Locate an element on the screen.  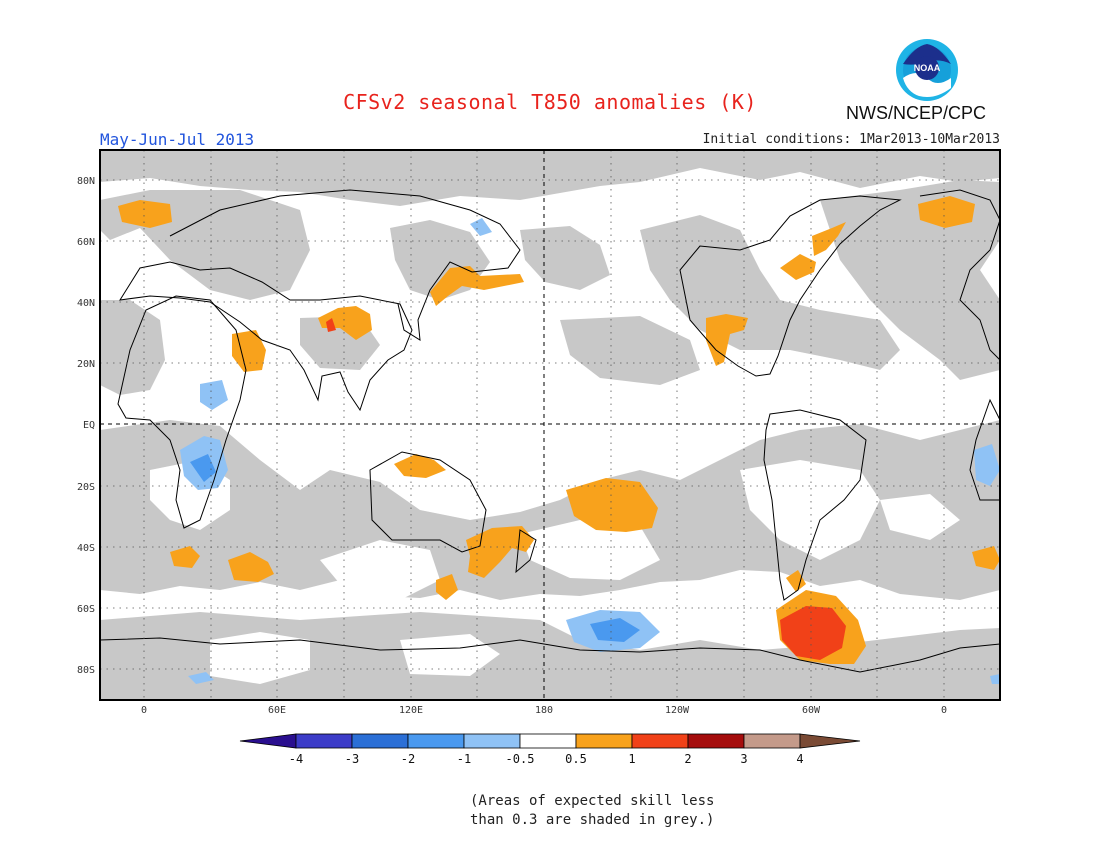
colorbar-label: -2 is located at coordinates (408, 759).